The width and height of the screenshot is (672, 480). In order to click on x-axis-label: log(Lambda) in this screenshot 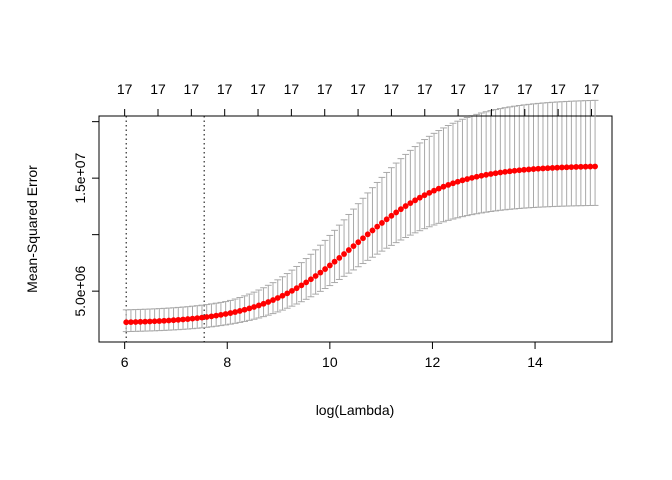, I will do `click(355, 410)`.